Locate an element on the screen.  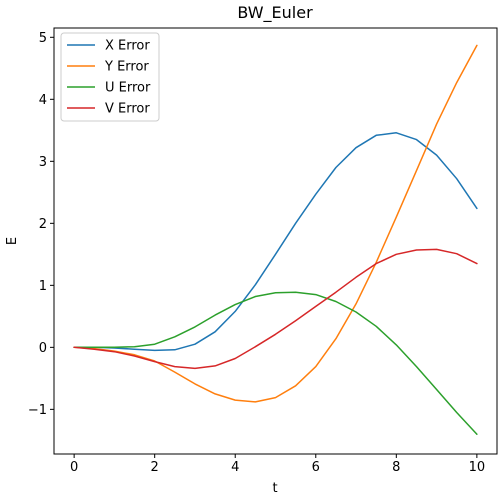
y-axis-label: E is located at coordinates (12, 241).